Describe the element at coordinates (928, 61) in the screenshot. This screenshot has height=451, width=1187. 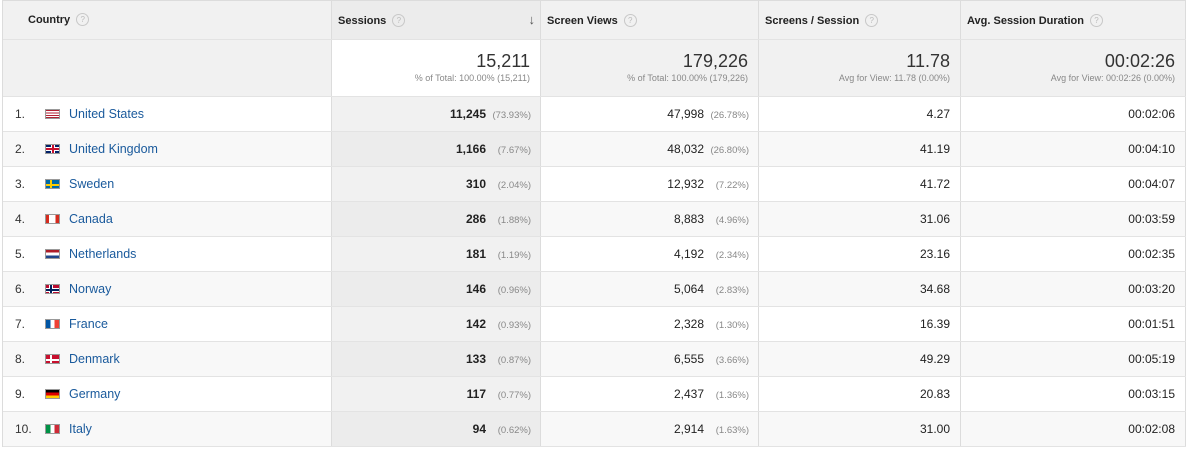
I see `total-value: 11.78` at that location.